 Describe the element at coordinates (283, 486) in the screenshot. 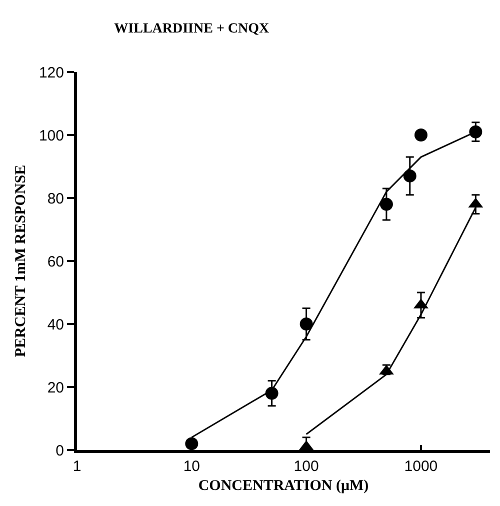

I see `x-axis-title: CONCENTRATION (μM)` at that location.